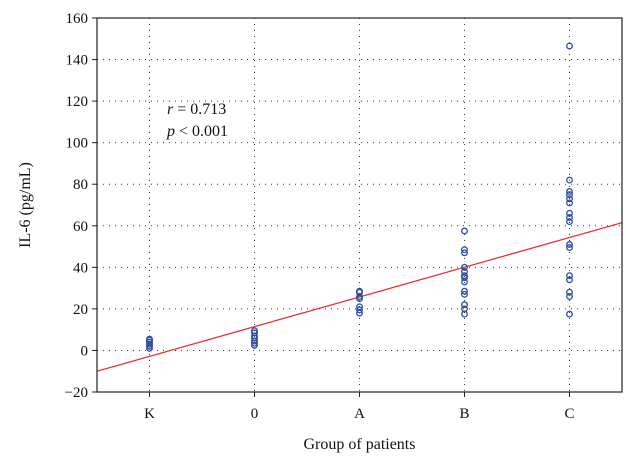  I want to click on y-tick-label: 80, so click(80, 185).